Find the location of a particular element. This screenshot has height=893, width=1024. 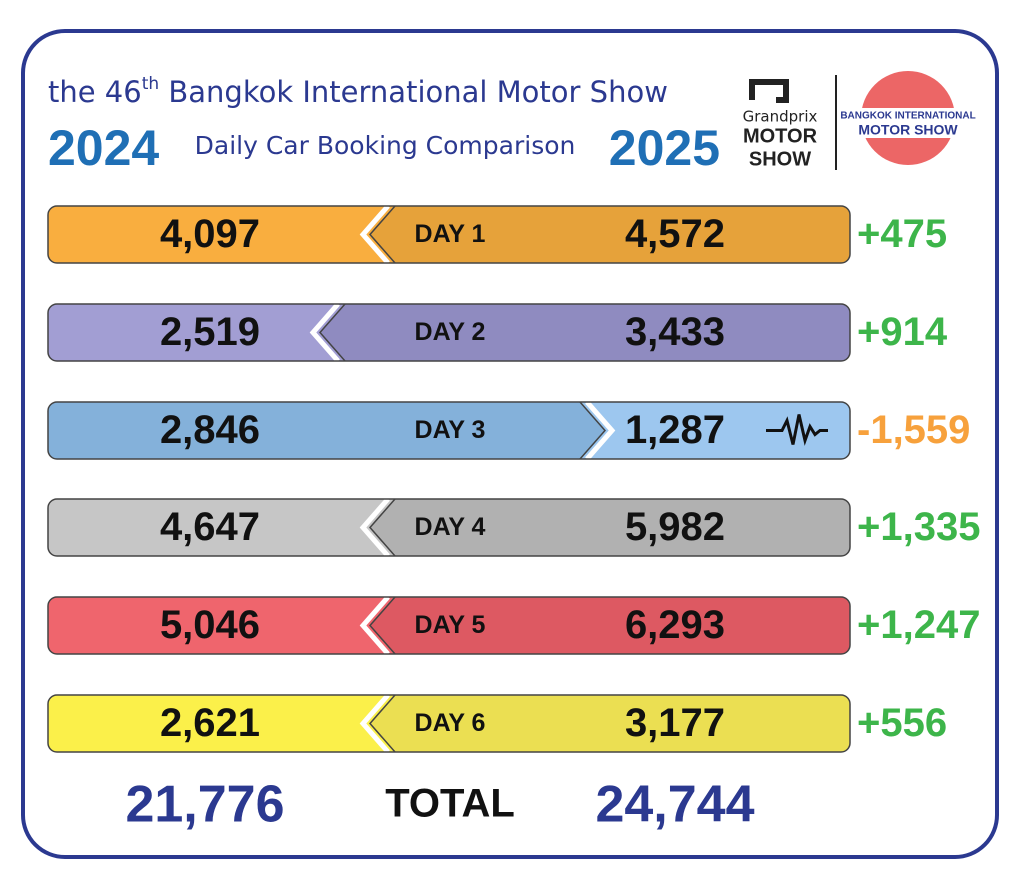

logo-text: MOTOR is located at coordinates (780, 136).